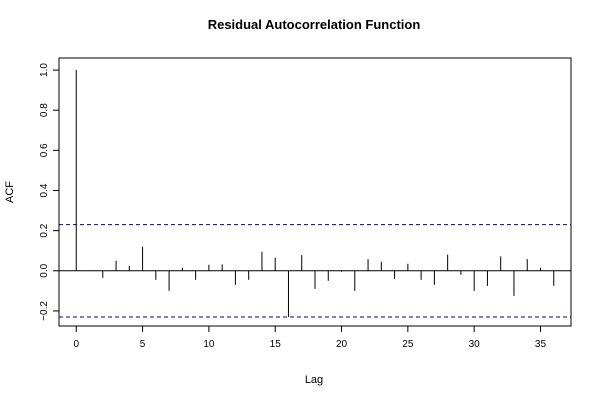 This screenshot has width=599, height=400. Describe the element at coordinates (314, 380) in the screenshot. I see `x-axis-label: Lag` at that location.